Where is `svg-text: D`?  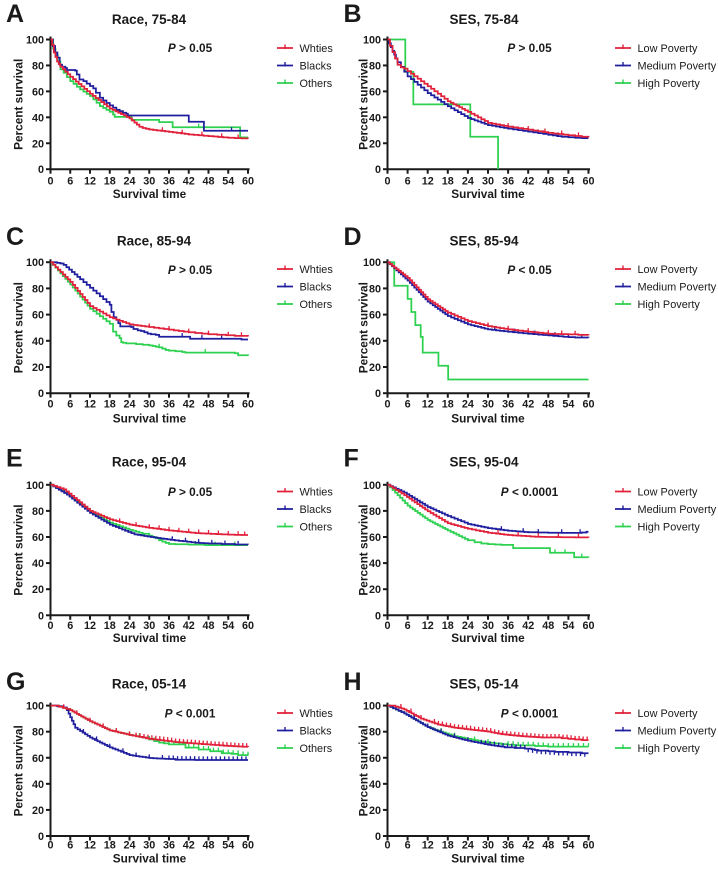 svg-text: D is located at coordinates (353, 237).